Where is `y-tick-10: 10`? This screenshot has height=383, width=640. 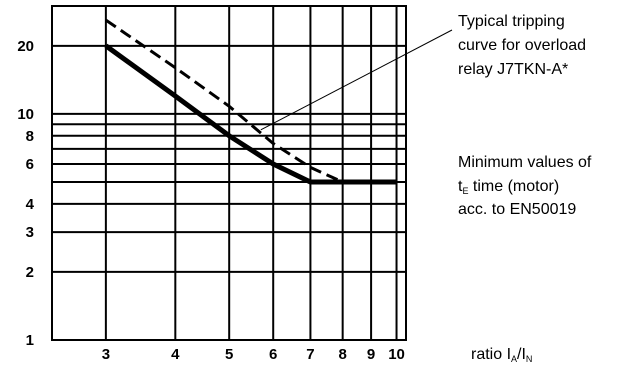
y-tick-10: 10 is located at coordinates (25, 114).